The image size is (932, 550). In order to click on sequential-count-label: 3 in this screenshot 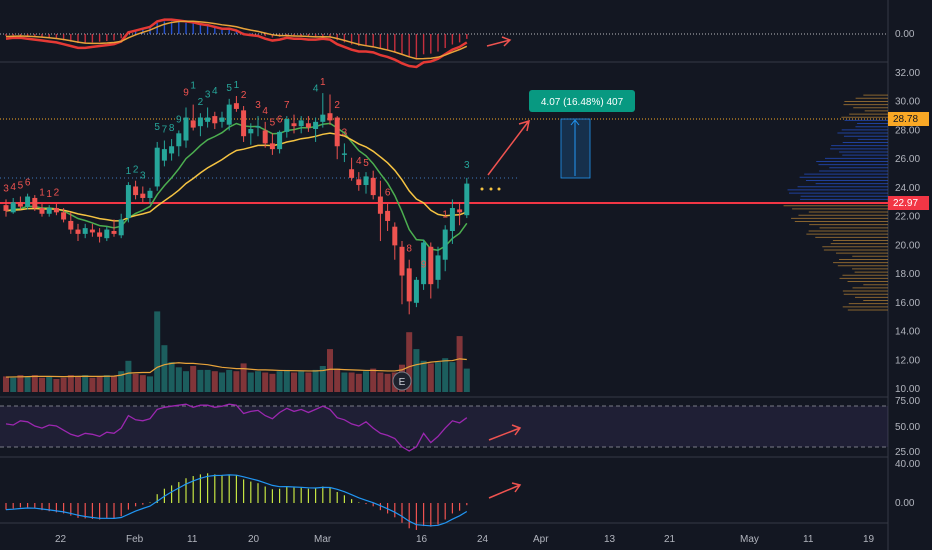, I will do `click(143, 175)`.